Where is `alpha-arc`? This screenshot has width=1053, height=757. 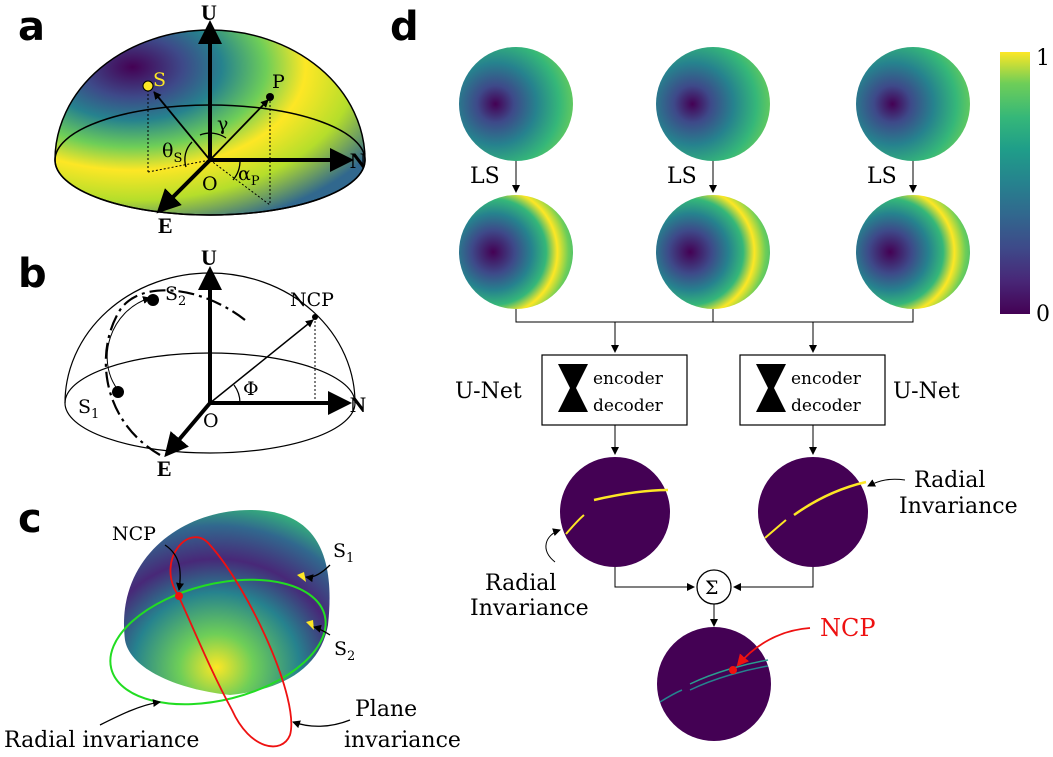
alpha-arc is located at coordinates (236, 170).